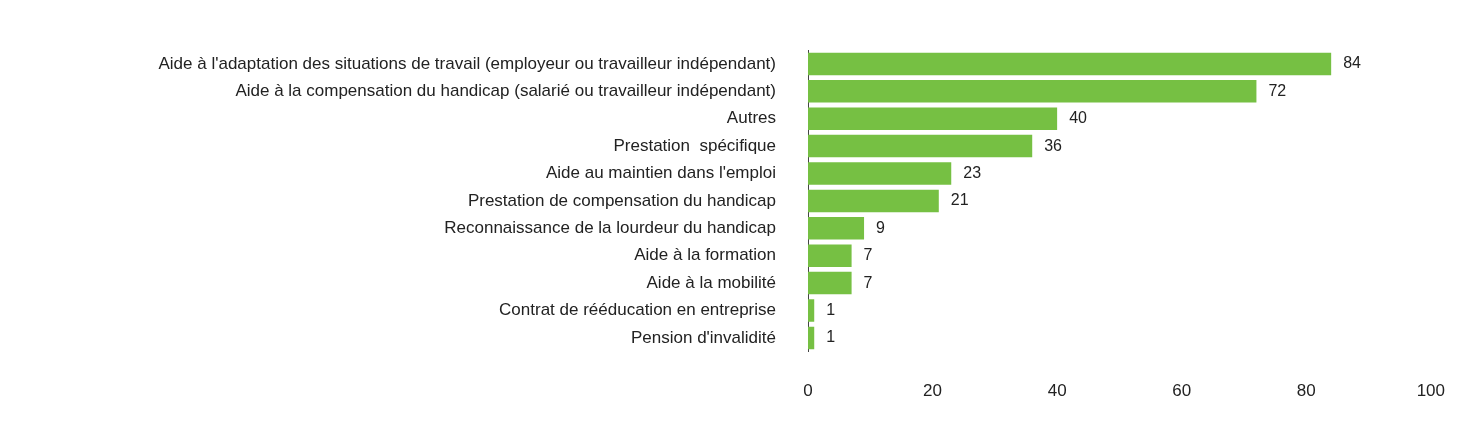 The height and width of the screenshot is (432, 1483). I want to click on data-label: 23, so click(972, 172).